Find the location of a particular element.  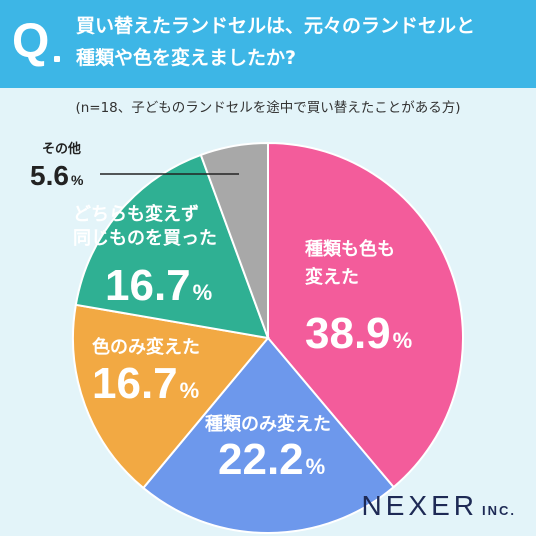

brand-suffix: INC. is located at coordinates (499, 510).